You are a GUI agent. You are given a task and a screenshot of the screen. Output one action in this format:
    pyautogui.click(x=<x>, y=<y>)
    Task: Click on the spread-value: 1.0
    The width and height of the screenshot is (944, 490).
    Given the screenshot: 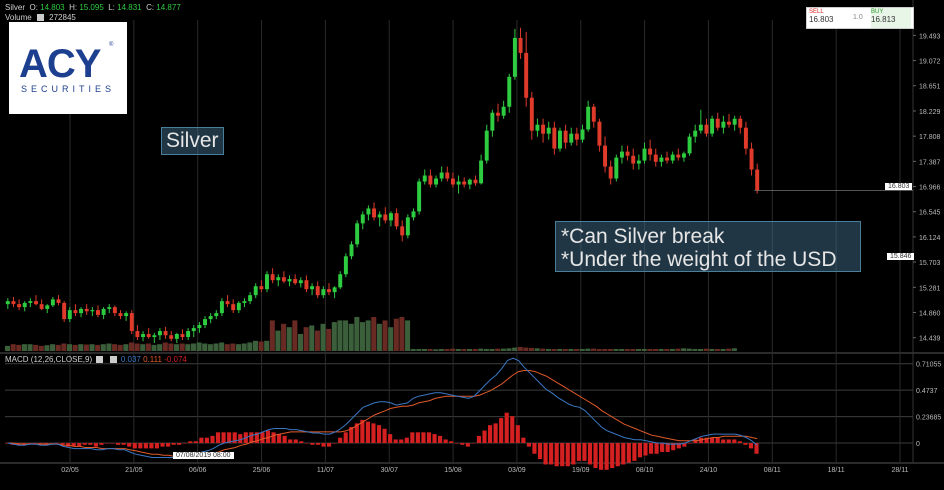 What is the action you would take?
    pyautogui.click(x=858, y=17)
    